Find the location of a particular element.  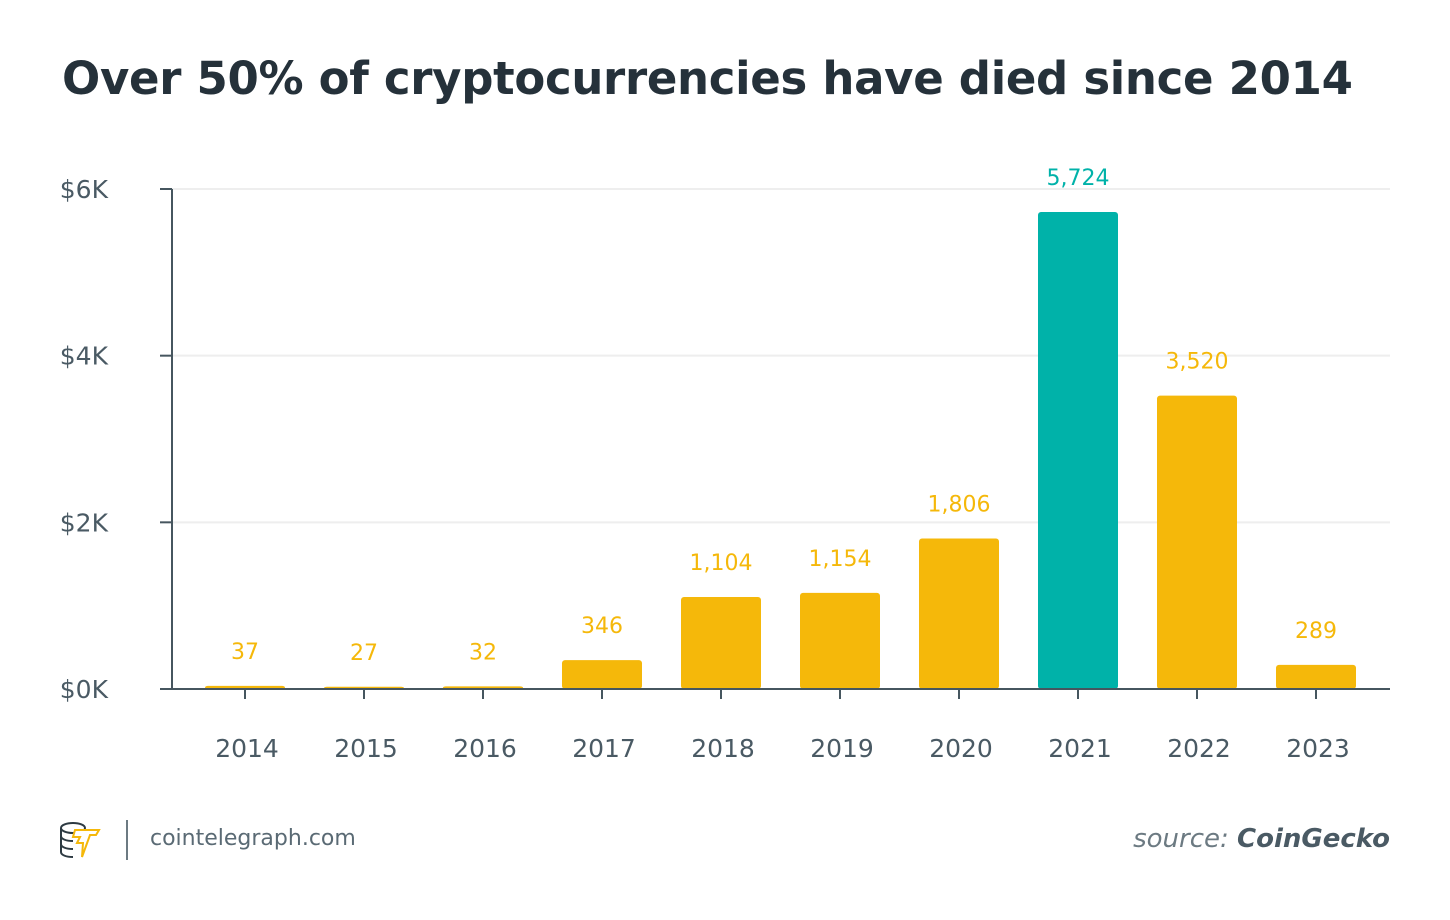

y-tick-label: $0K is located at coordinates (84, 689).